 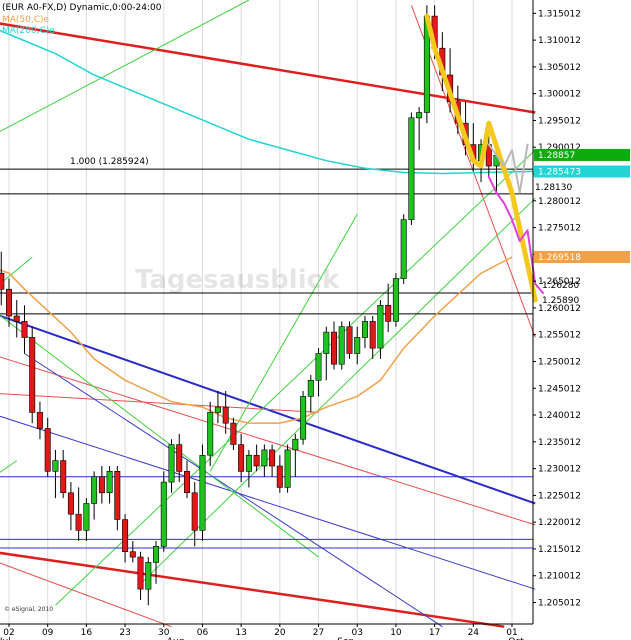 I want to click on legend-ma200: MA(200,C)e, so click(x=28, y=31).